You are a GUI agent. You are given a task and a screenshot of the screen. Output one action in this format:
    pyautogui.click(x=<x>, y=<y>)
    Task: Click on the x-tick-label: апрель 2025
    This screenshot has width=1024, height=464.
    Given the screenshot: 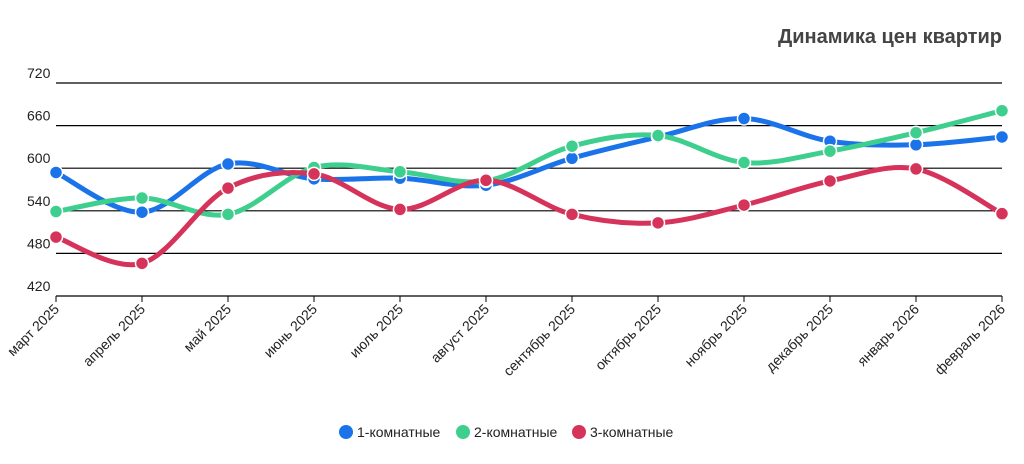 What is the action you would take?
    pyautogui.click(x=114, y=335)
    